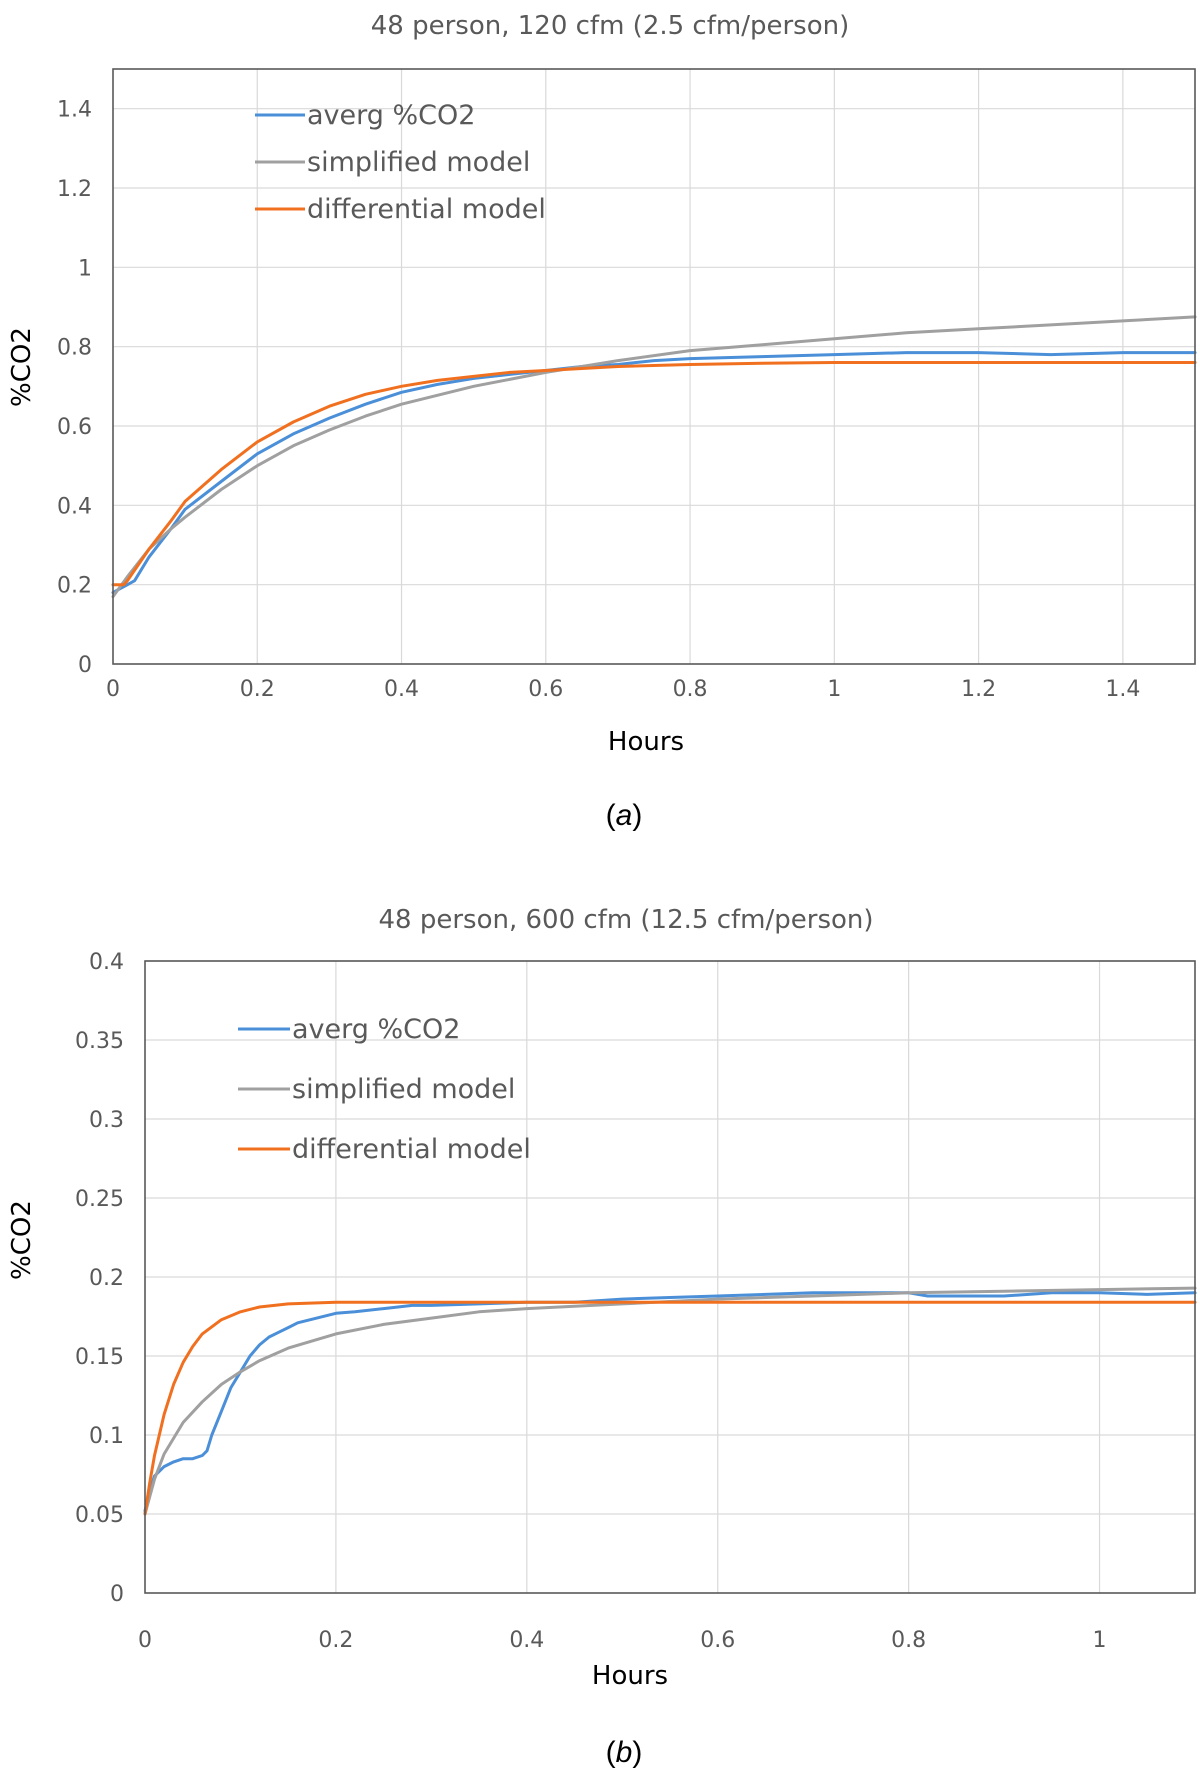 The image size is (1200, 1777). Describe the element at coordinates (74, 427) in the screenshot. I see `y-tick-label: 0.6` at that location.